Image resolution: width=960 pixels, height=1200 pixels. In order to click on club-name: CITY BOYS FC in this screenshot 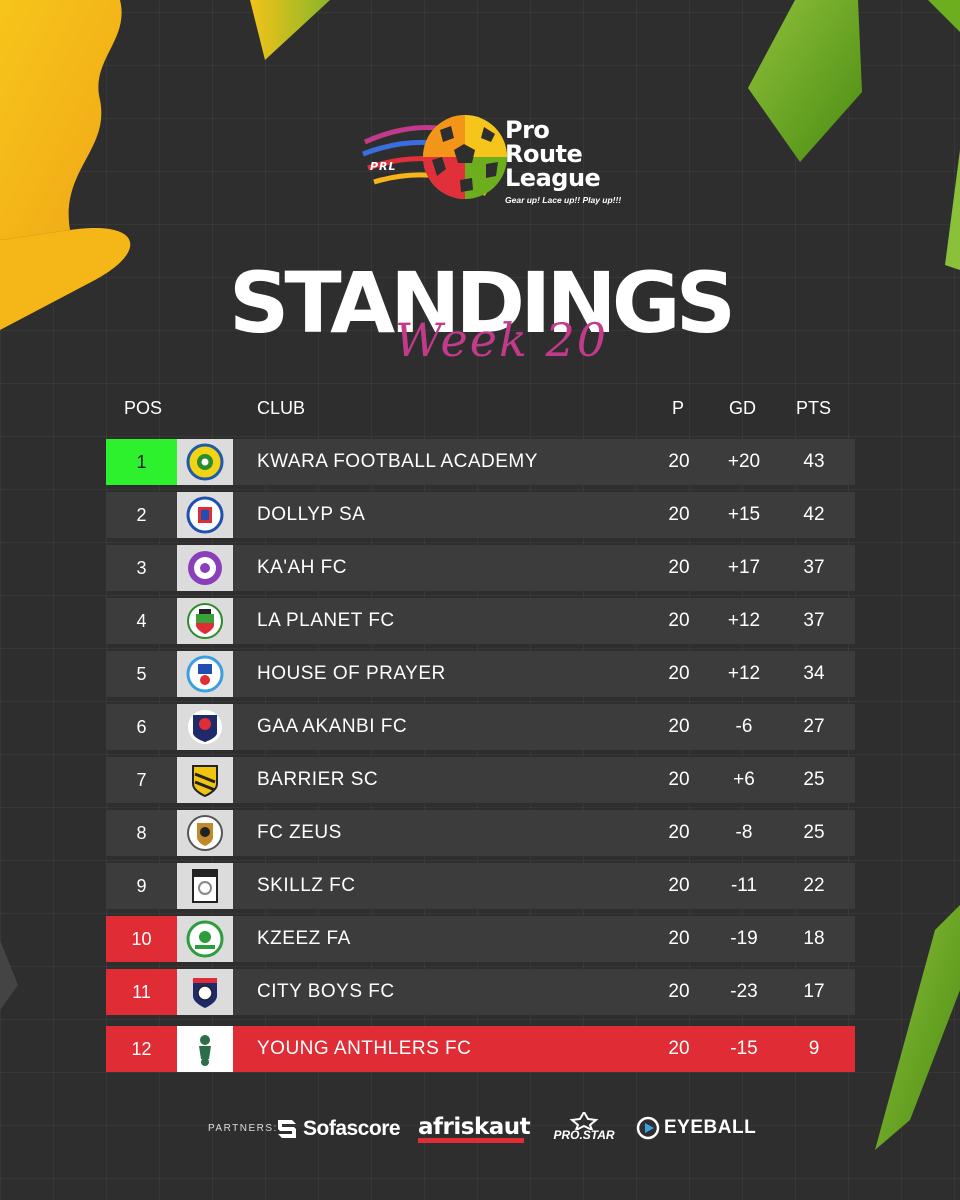, I will do `click(326, 991)`.